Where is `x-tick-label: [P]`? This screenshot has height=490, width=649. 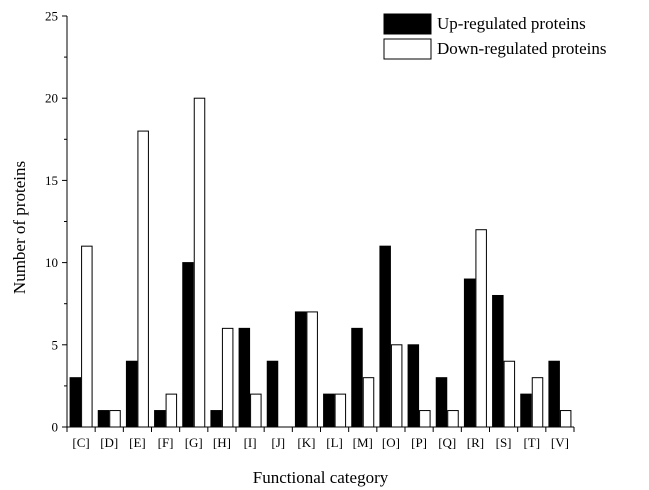
x-tick-label: [P] is located at coordinates (419, 442).